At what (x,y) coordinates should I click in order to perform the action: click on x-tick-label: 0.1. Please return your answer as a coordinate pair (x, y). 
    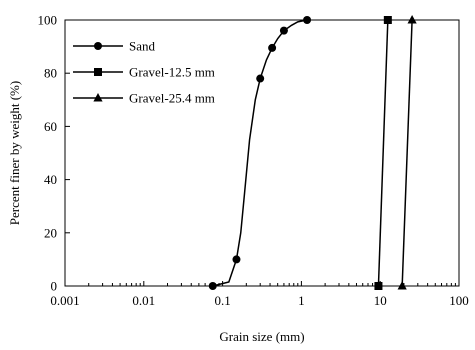
    Looking at the image, I should click on (222, 300).